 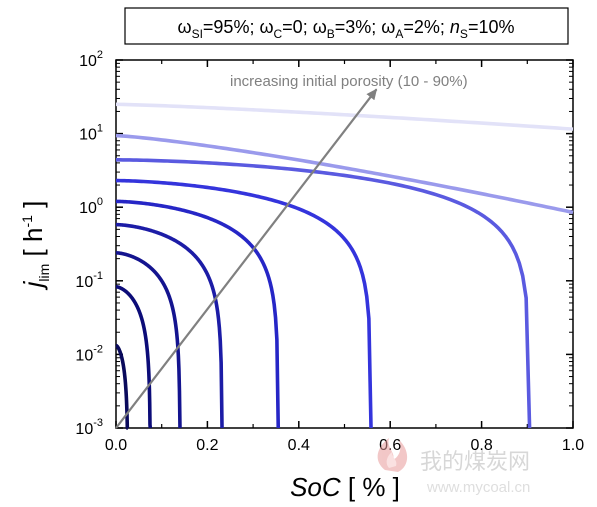 I want to click on watermark: 我的煤炭网 www.mycoal.cn, so click(x=453, y=467).